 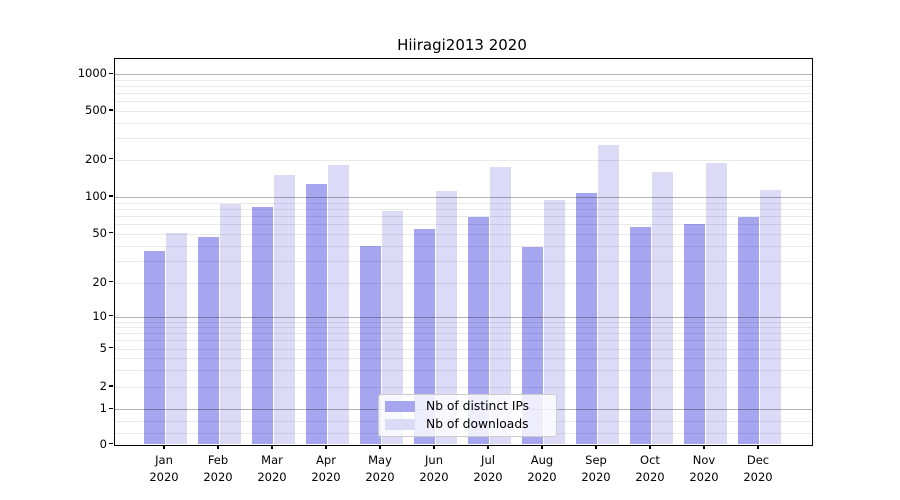 I want to click on bar-feb-downloads, so click(x=230, y=324).